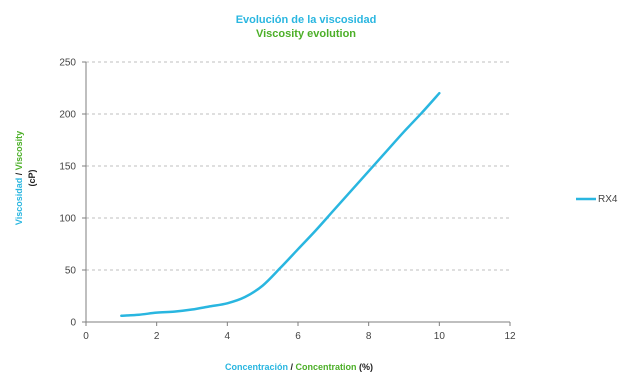 The height and width of the screenshot is (372, 632). Describe the element at coordinates (67, 63) in the screenshot. I see `y-tick-label-250: 250` at that location.